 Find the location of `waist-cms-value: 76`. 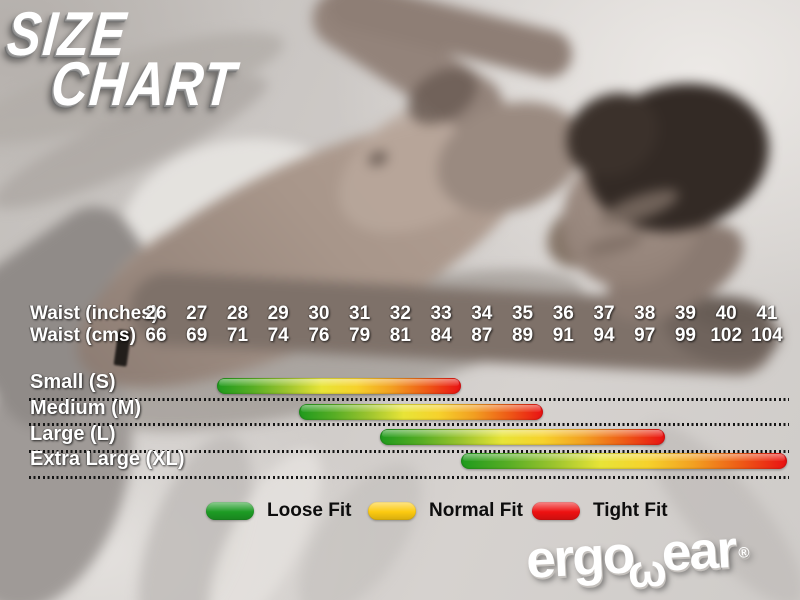

waist-cms-value: 76 is located at coordinates (319, 335).